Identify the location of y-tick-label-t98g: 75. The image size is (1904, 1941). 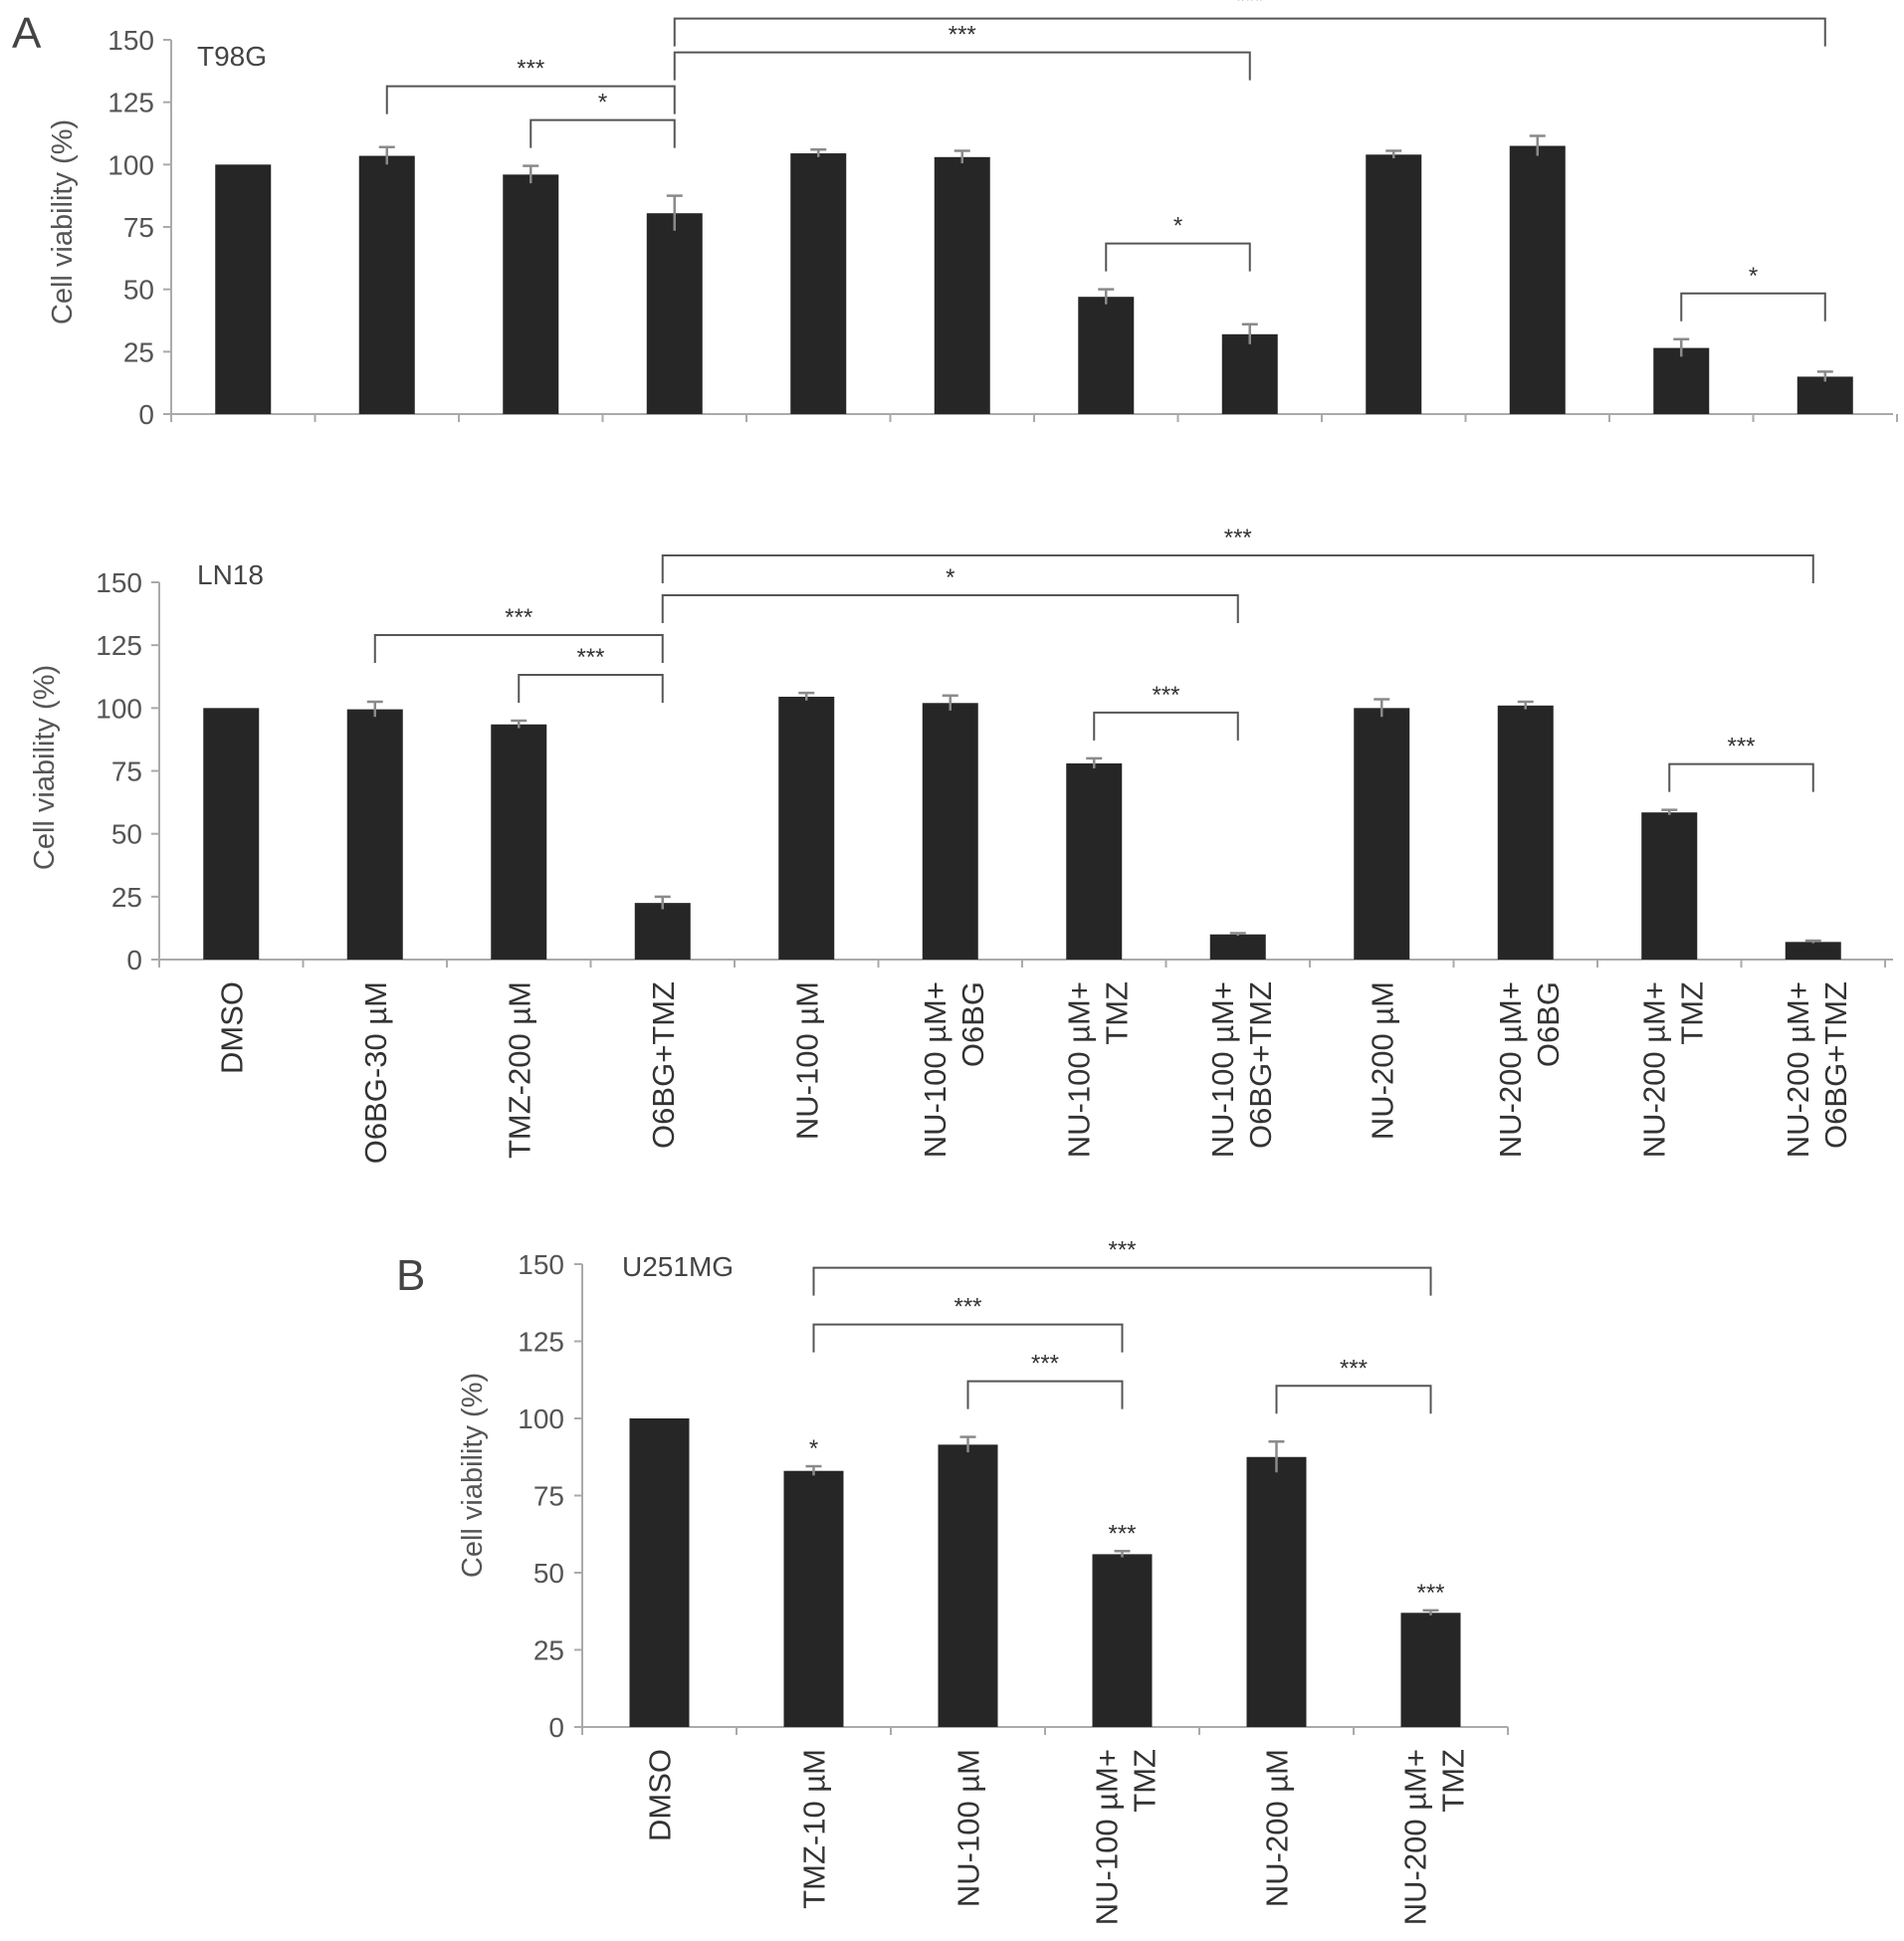
(138, 228).